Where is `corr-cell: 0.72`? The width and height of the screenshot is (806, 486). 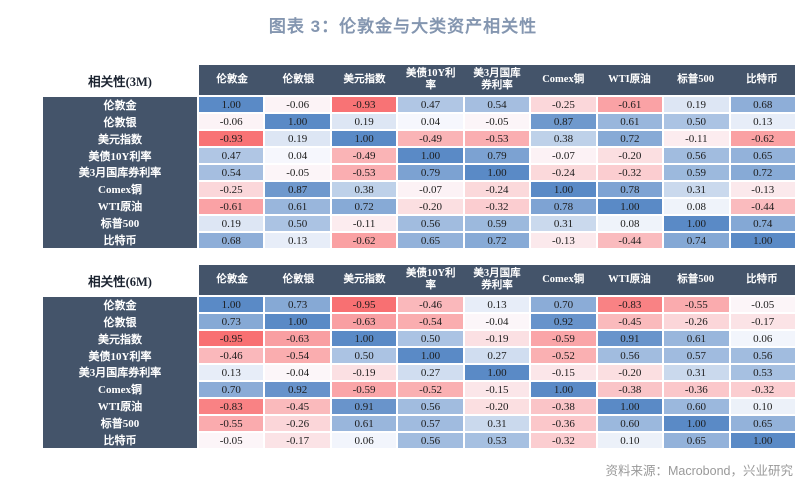 corr-cell: 0.72 is located at coordinates (630, 138).